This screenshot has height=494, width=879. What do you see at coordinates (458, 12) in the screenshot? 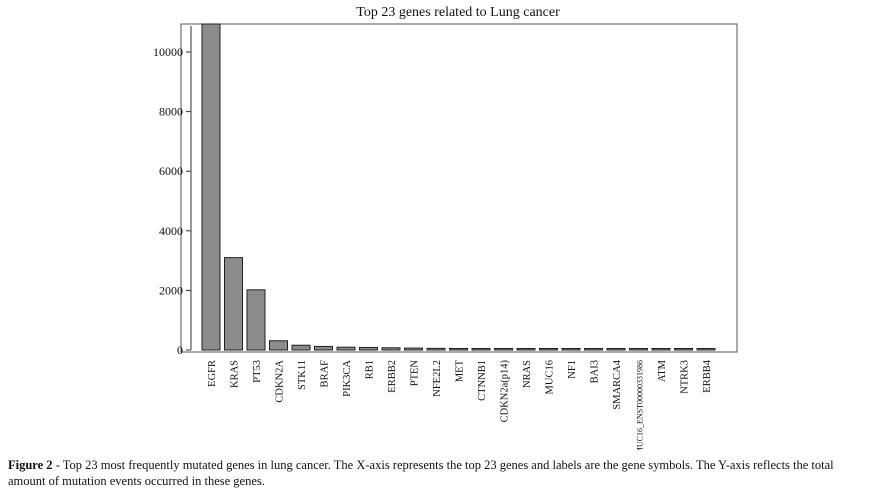
I see `chart-title: Top 23 genes related to Lung cancer` at bounding box center [458, 12].